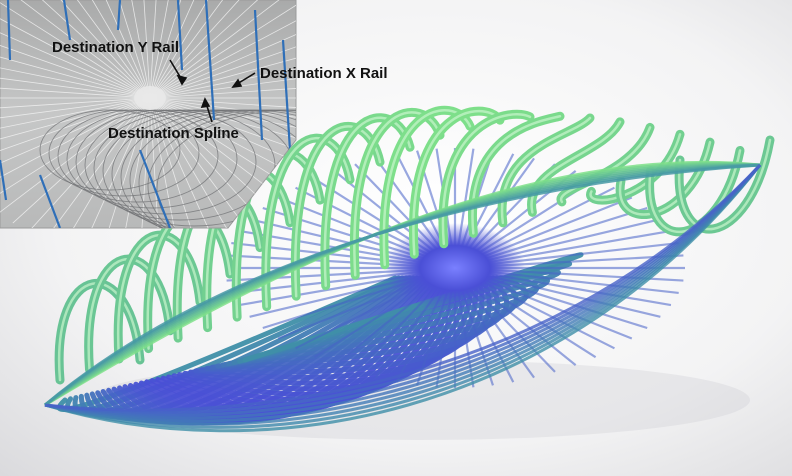 The width and height of the screenshot is (792, 476). Describe the element at coordinates (237, 83) in the screenshot. I see `arrow-x-rail-head` at that location.